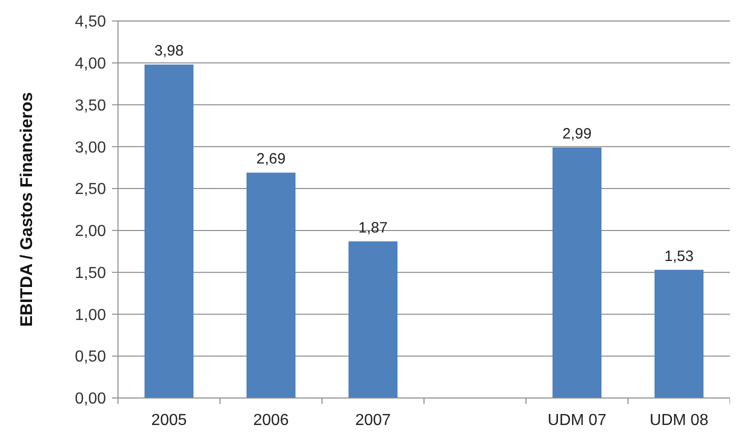  Describe the element at coordinates (90, 315) in the screenshot. I see `y-tick-label: 1,00` at that location.